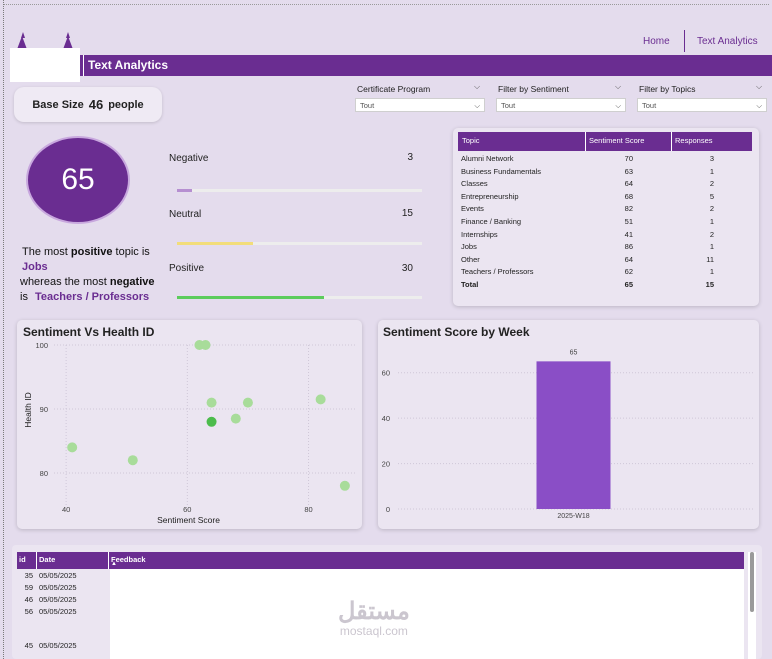 This screenshot has width=772, height=659. What do you see at coordinates (605, 272) in the screenshot?
I see `table-row: Teachers / Professors 62 1` at bounding box center [605, 272].